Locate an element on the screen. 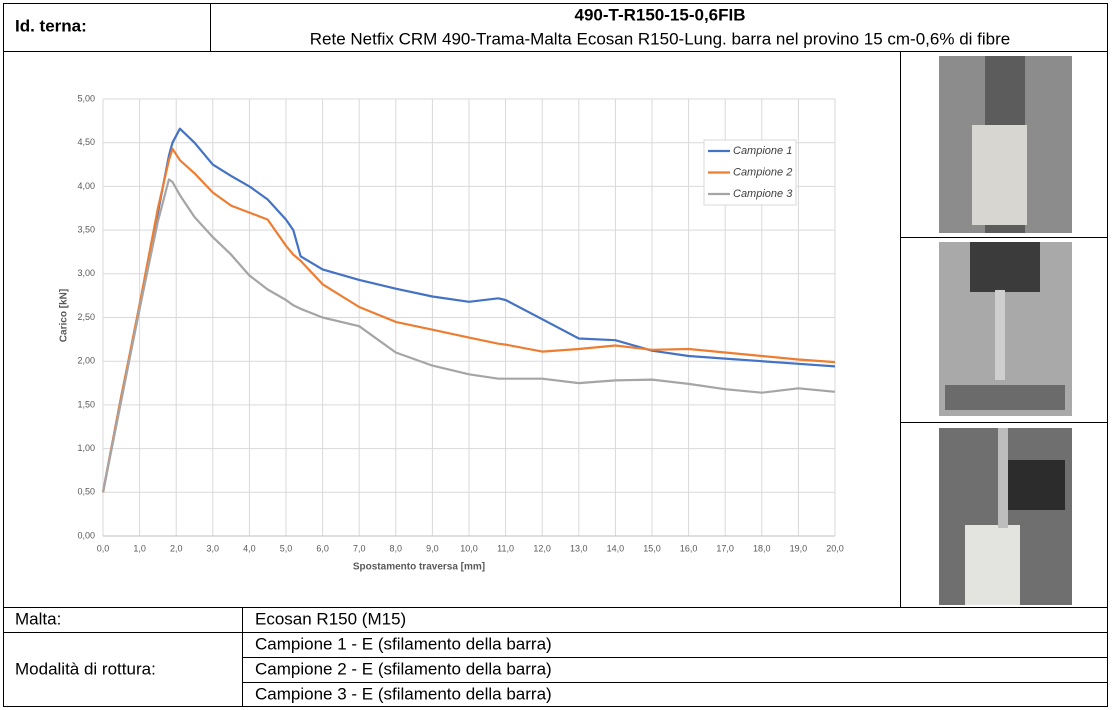 This screenshot has height=710, width=1112. legend-label: Campione 3 is located at coordinates (763, 194).